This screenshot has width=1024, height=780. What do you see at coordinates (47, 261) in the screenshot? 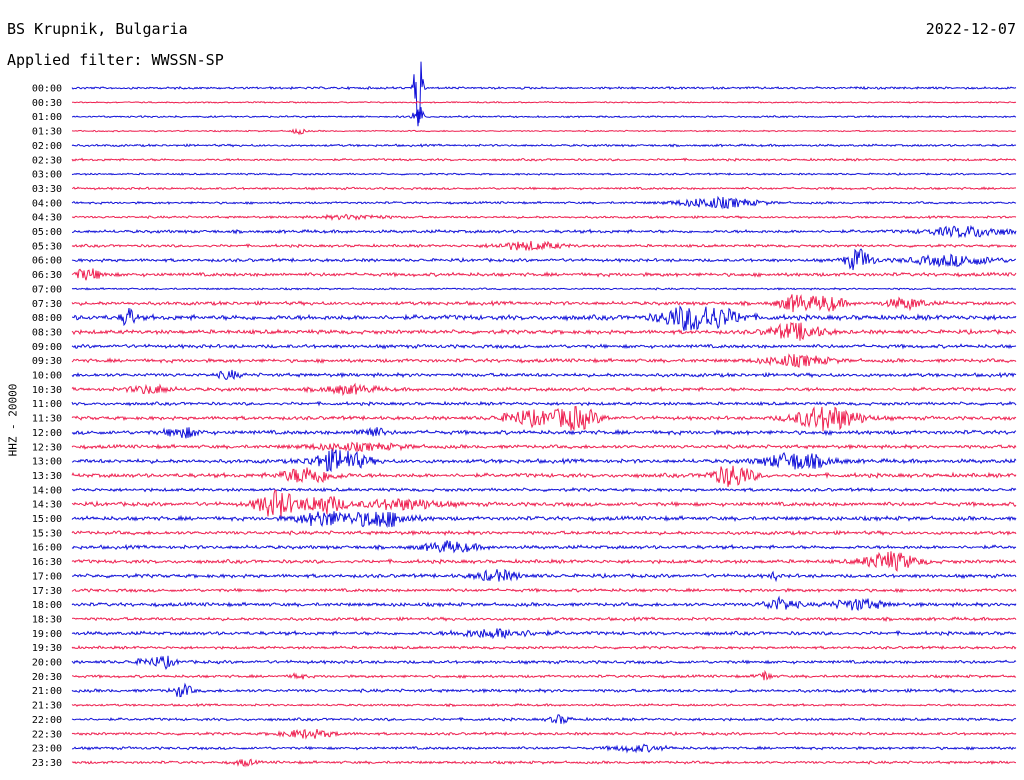
I see `row-time-label: 06:00` at bounding box center [47, 261].